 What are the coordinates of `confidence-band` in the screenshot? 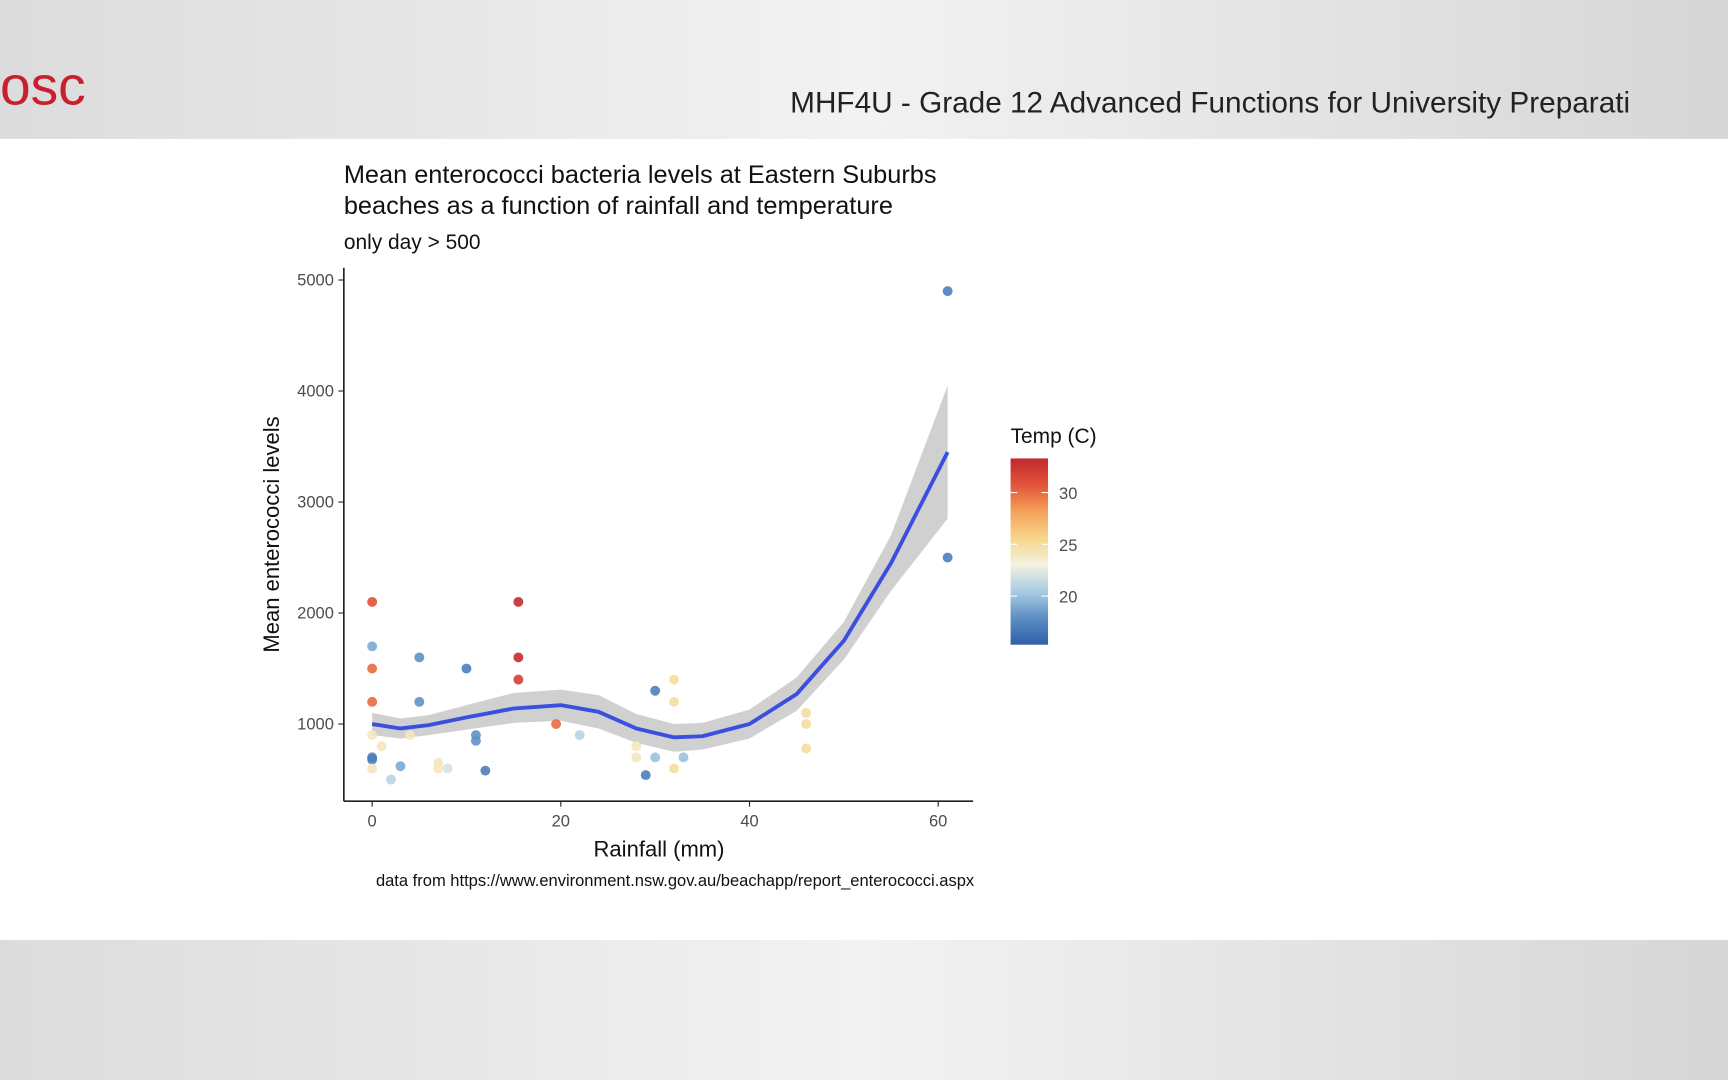 It's located at (660, 568).